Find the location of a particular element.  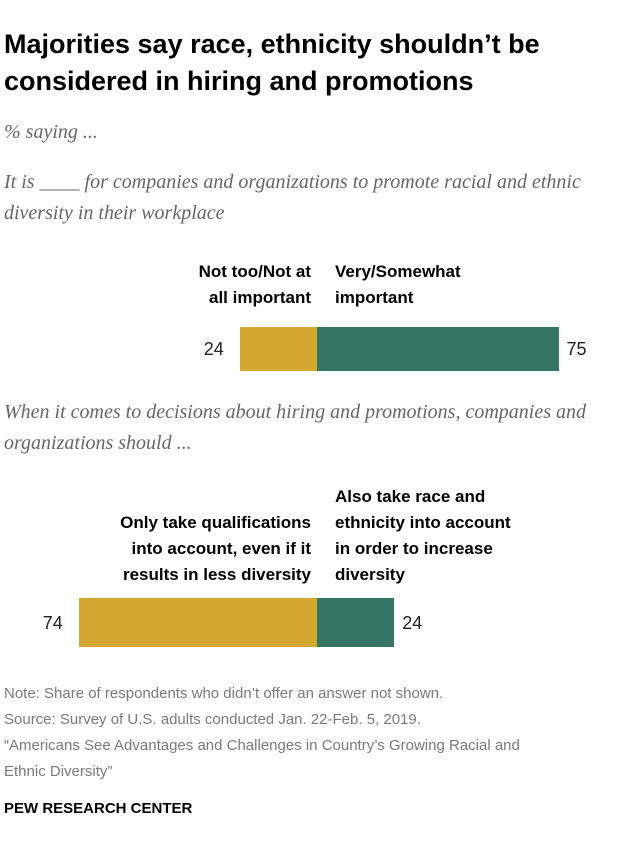

value-label: 75 is located at coordinates (576, 349).